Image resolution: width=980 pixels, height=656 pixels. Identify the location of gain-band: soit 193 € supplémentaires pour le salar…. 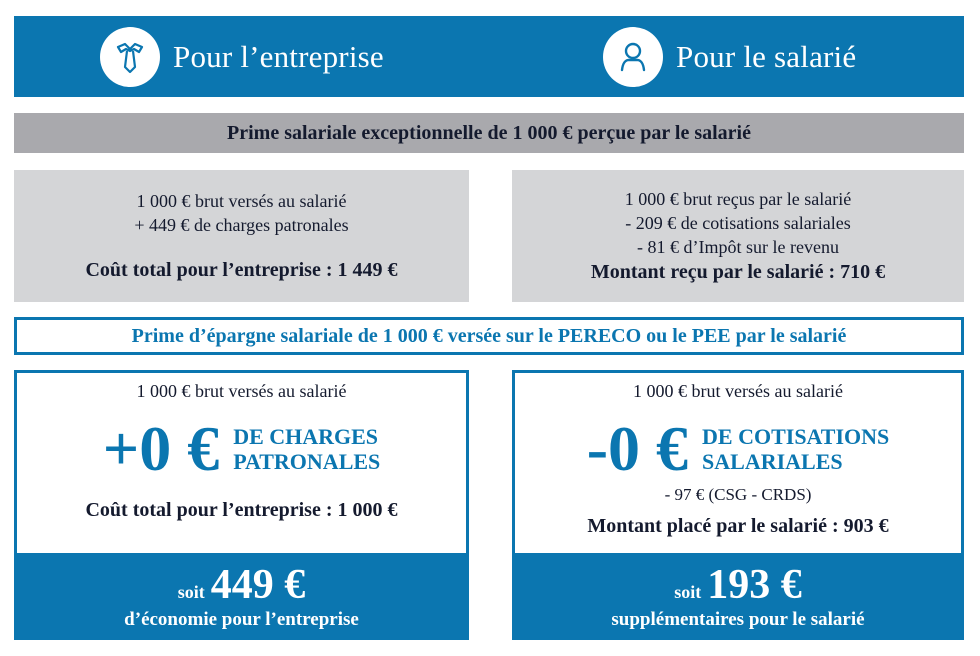
(738, 596).